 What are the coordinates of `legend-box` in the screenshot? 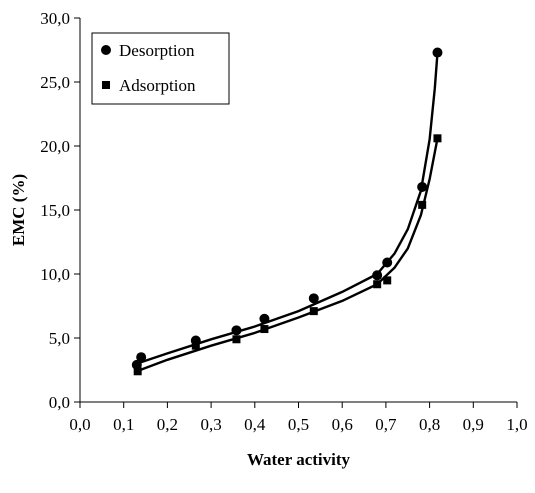 It's located at (160, 68).